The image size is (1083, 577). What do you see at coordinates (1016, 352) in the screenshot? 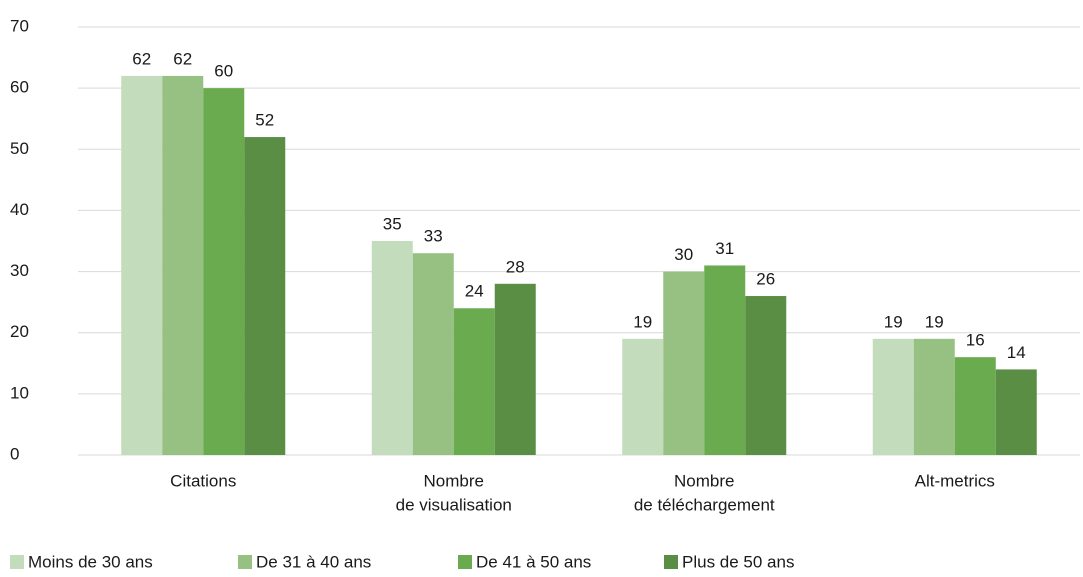
I see `data-label: 14` at bounding box center [1016, 352].